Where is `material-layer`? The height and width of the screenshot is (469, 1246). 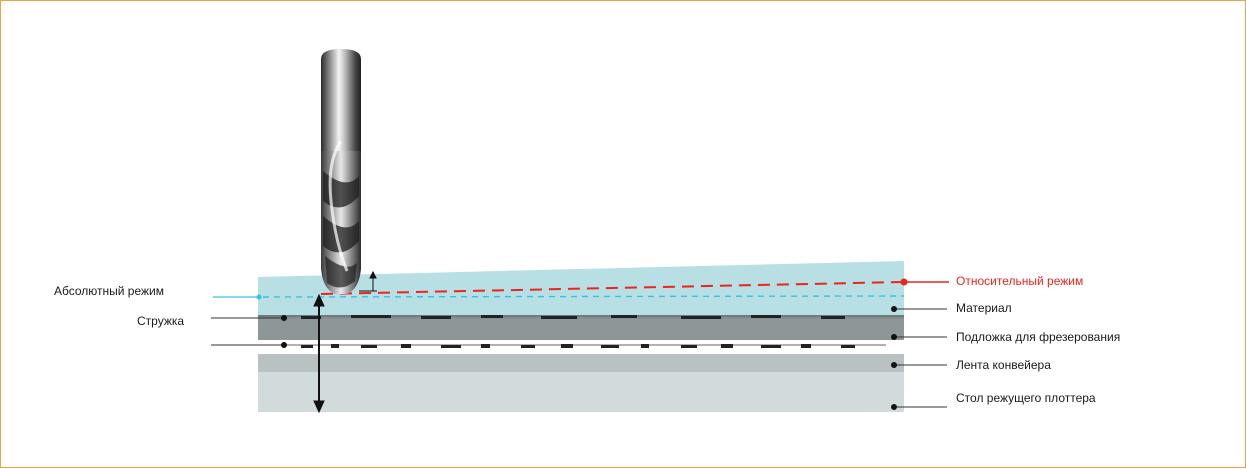 material-layer is located at coordinates (581, 289).